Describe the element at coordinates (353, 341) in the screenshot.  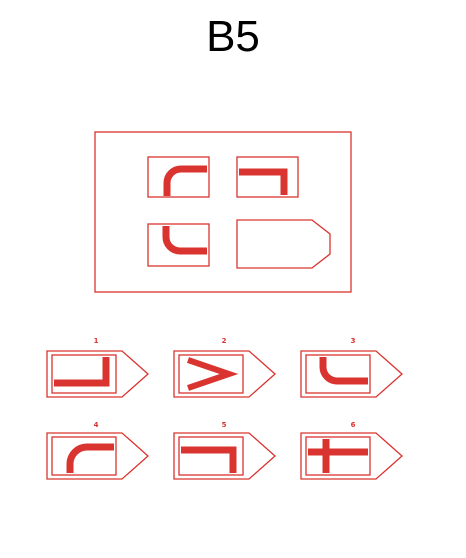
I see `option-3-number: 3` at that location.